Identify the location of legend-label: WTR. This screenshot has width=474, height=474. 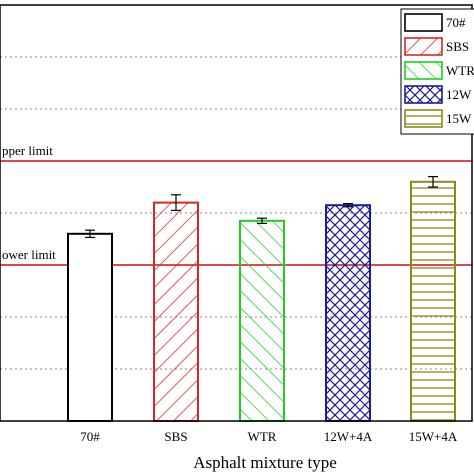
(460, 70).